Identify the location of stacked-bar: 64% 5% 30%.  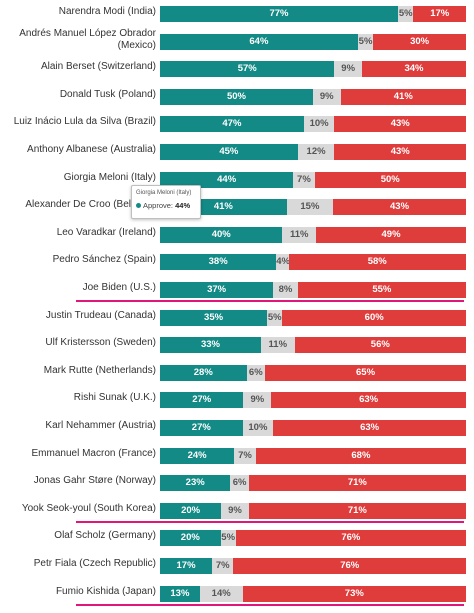
(313, 41).